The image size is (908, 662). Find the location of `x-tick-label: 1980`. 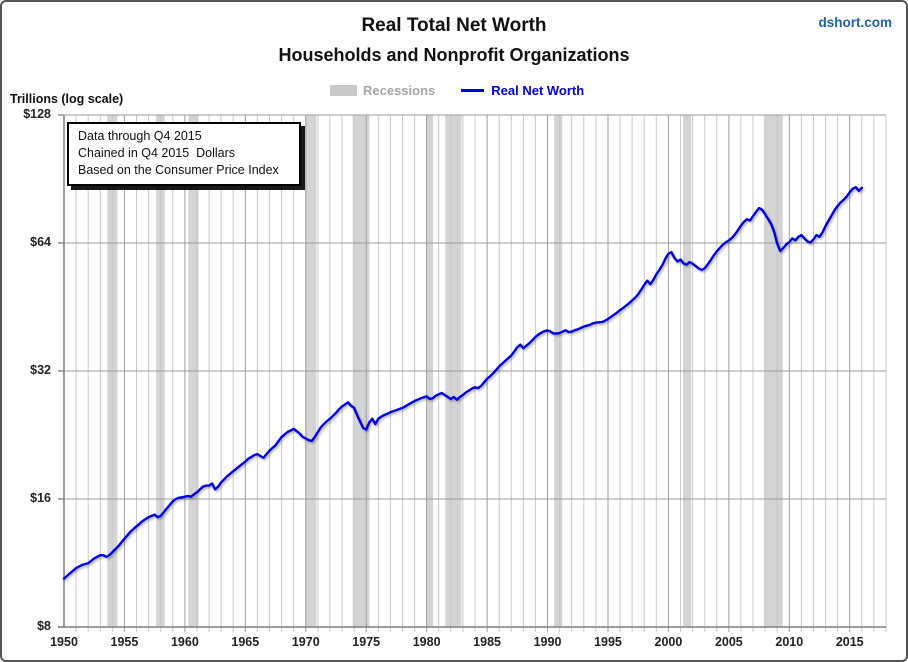

x-tick-label: 1980 is located at coordinates (426, 642).